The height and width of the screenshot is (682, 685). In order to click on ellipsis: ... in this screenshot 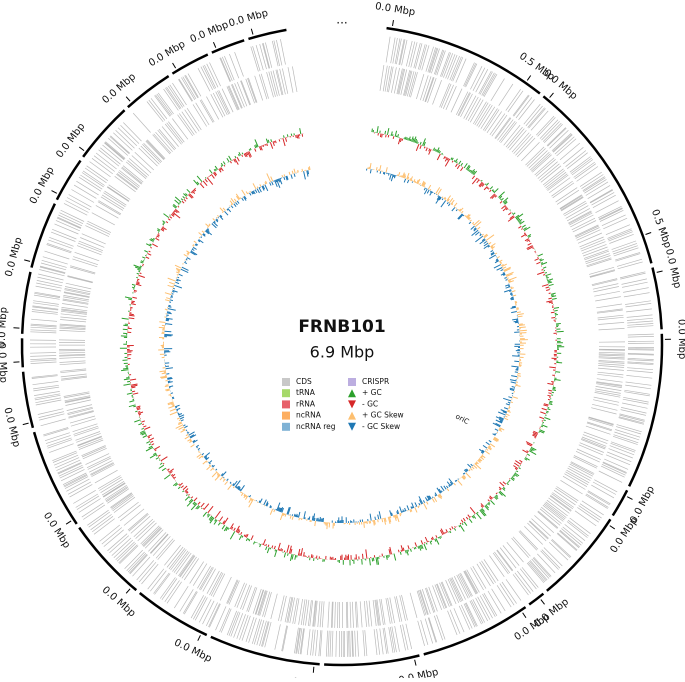, I will do `click(341, 20)`.